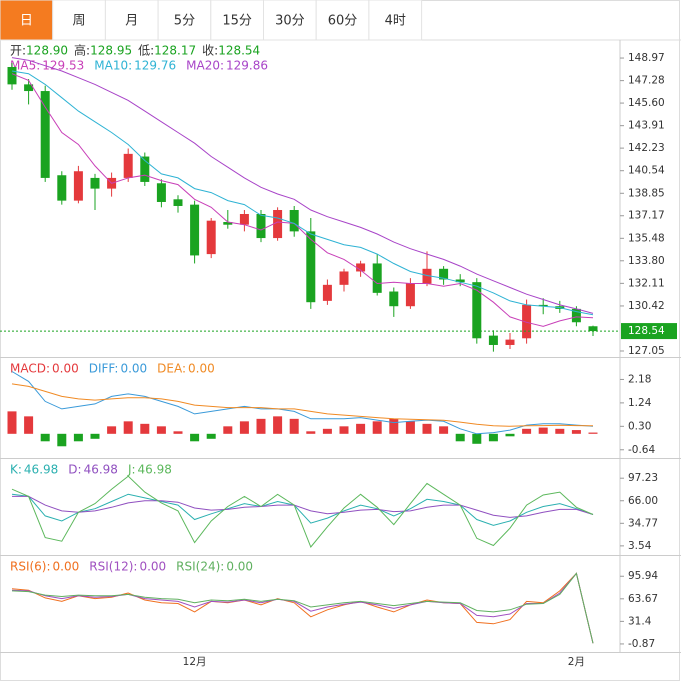 The height and width of the screenshot is (682, 681). What do you see at coordinates (155, 66) in the screenshot?
I see `legend-value: 129.76` at bounding box center [155, 66].